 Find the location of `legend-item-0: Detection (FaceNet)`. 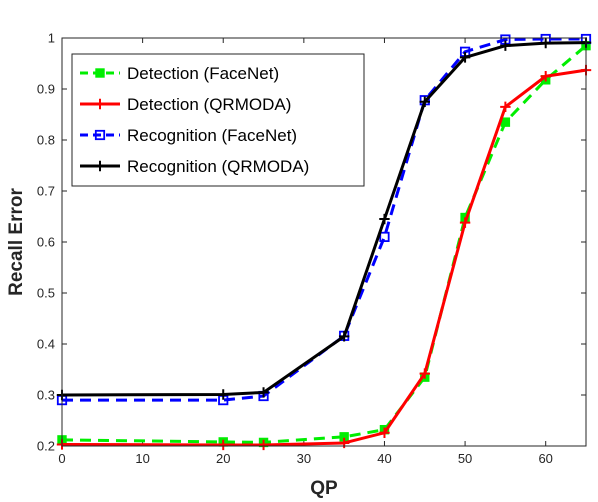

legend-item-0: Detection (FaceNet) is located at coordinates (179, 73).